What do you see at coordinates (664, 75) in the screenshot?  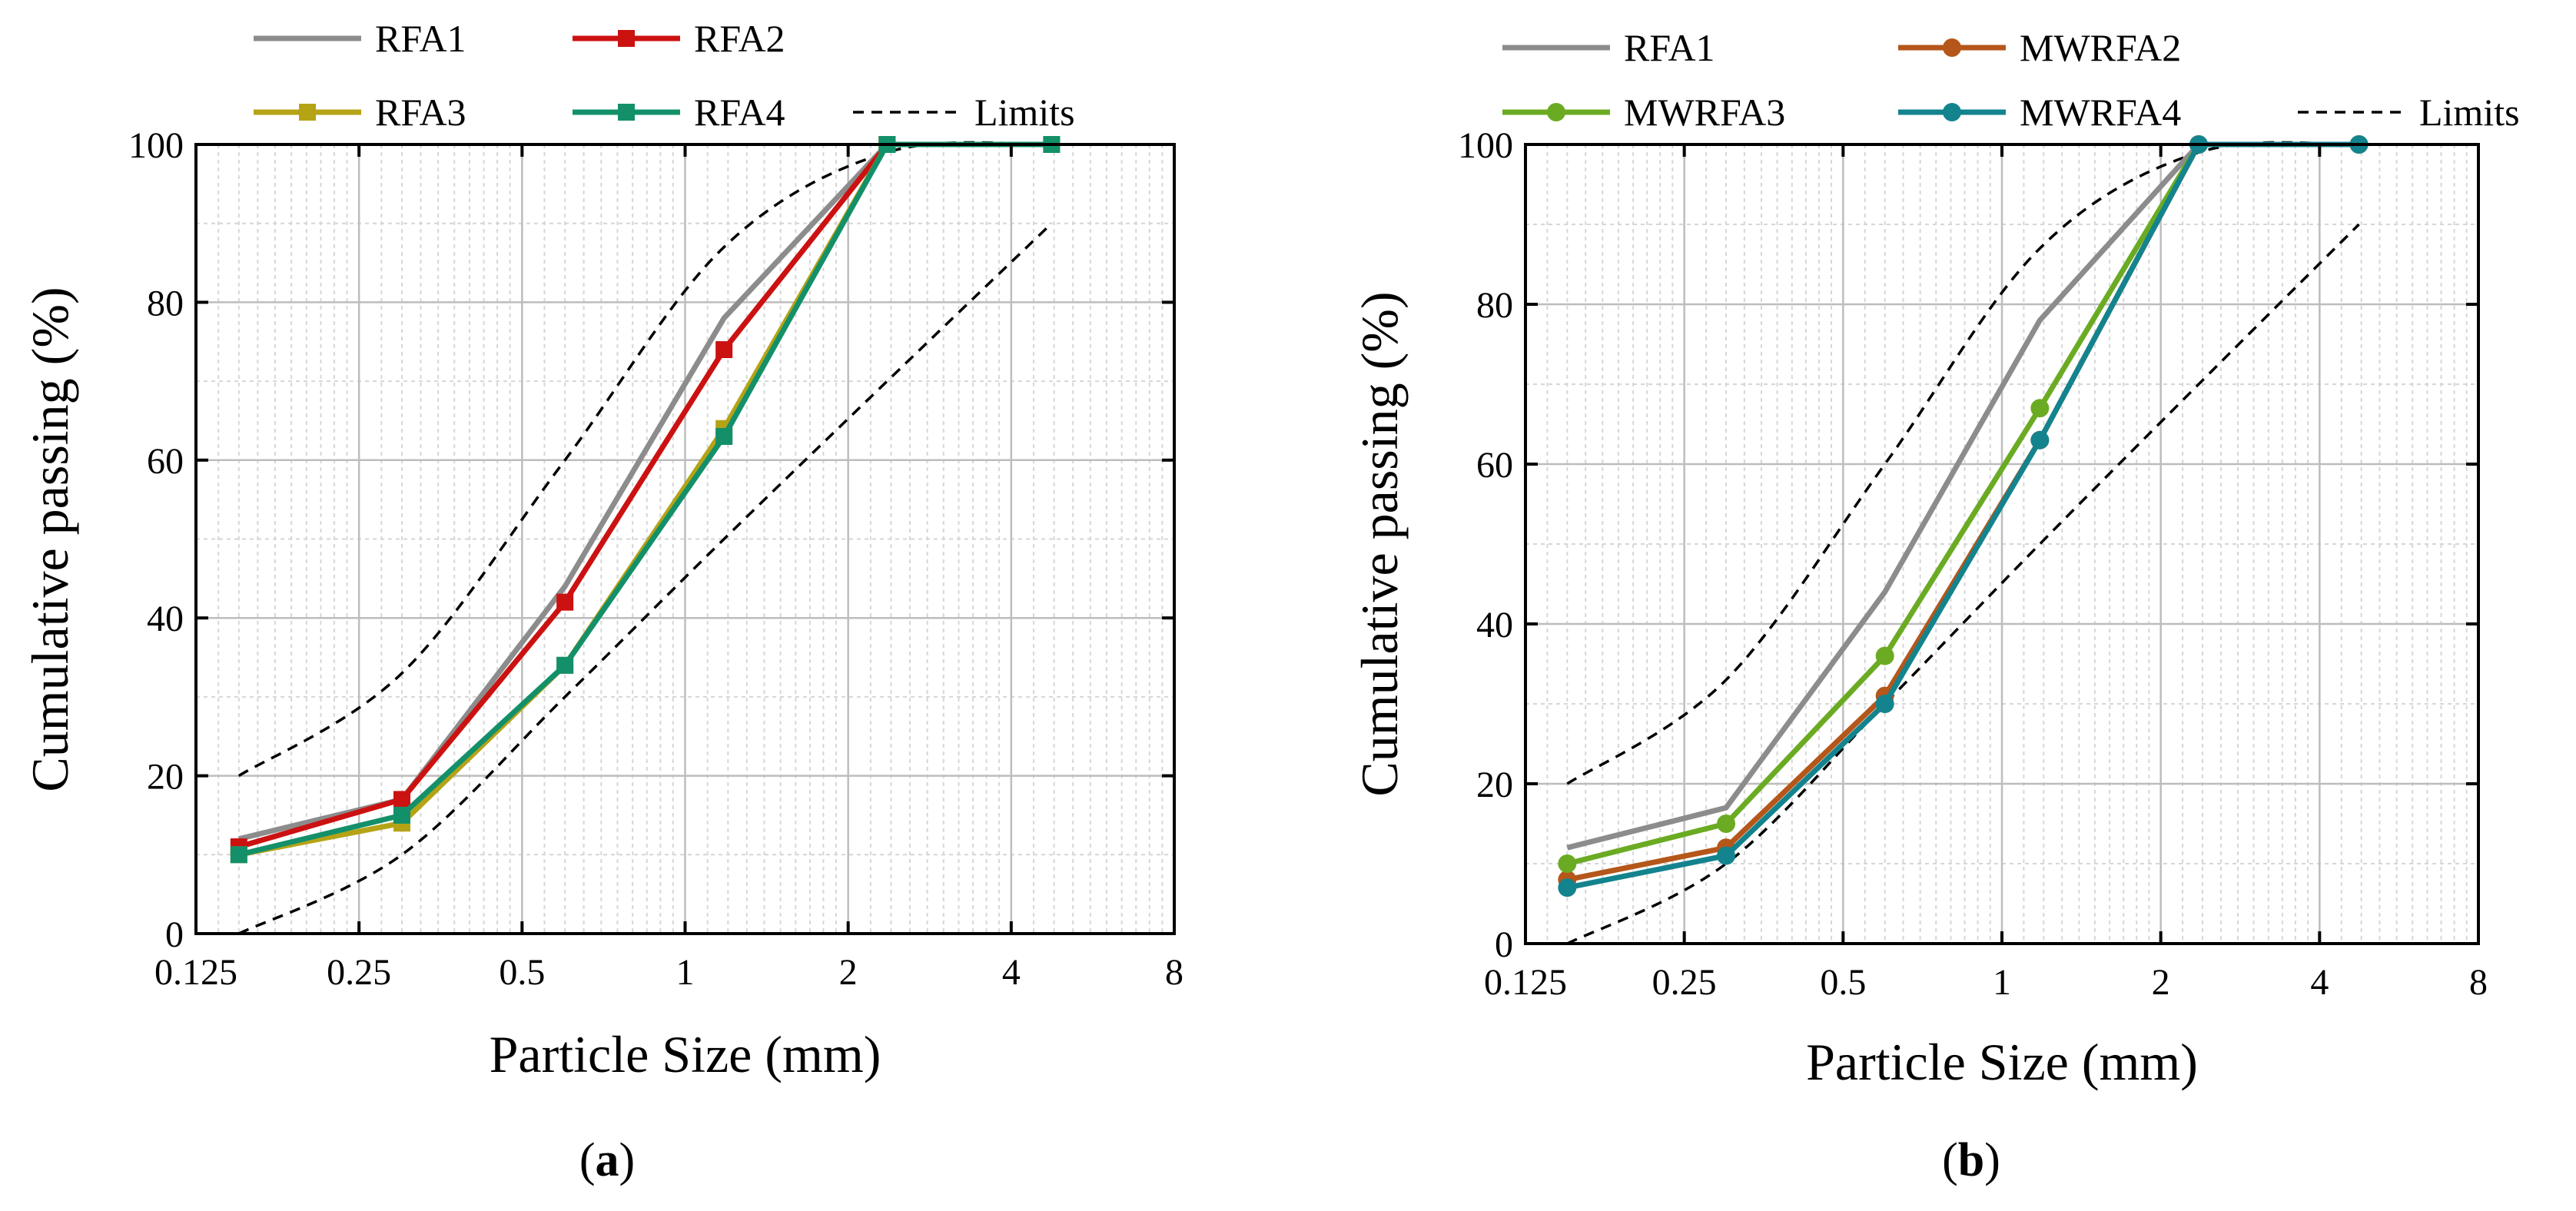 I see `legend: RFA1 RFA2 RFA3 RFA4 Limits` at bounding box center [664, 75].